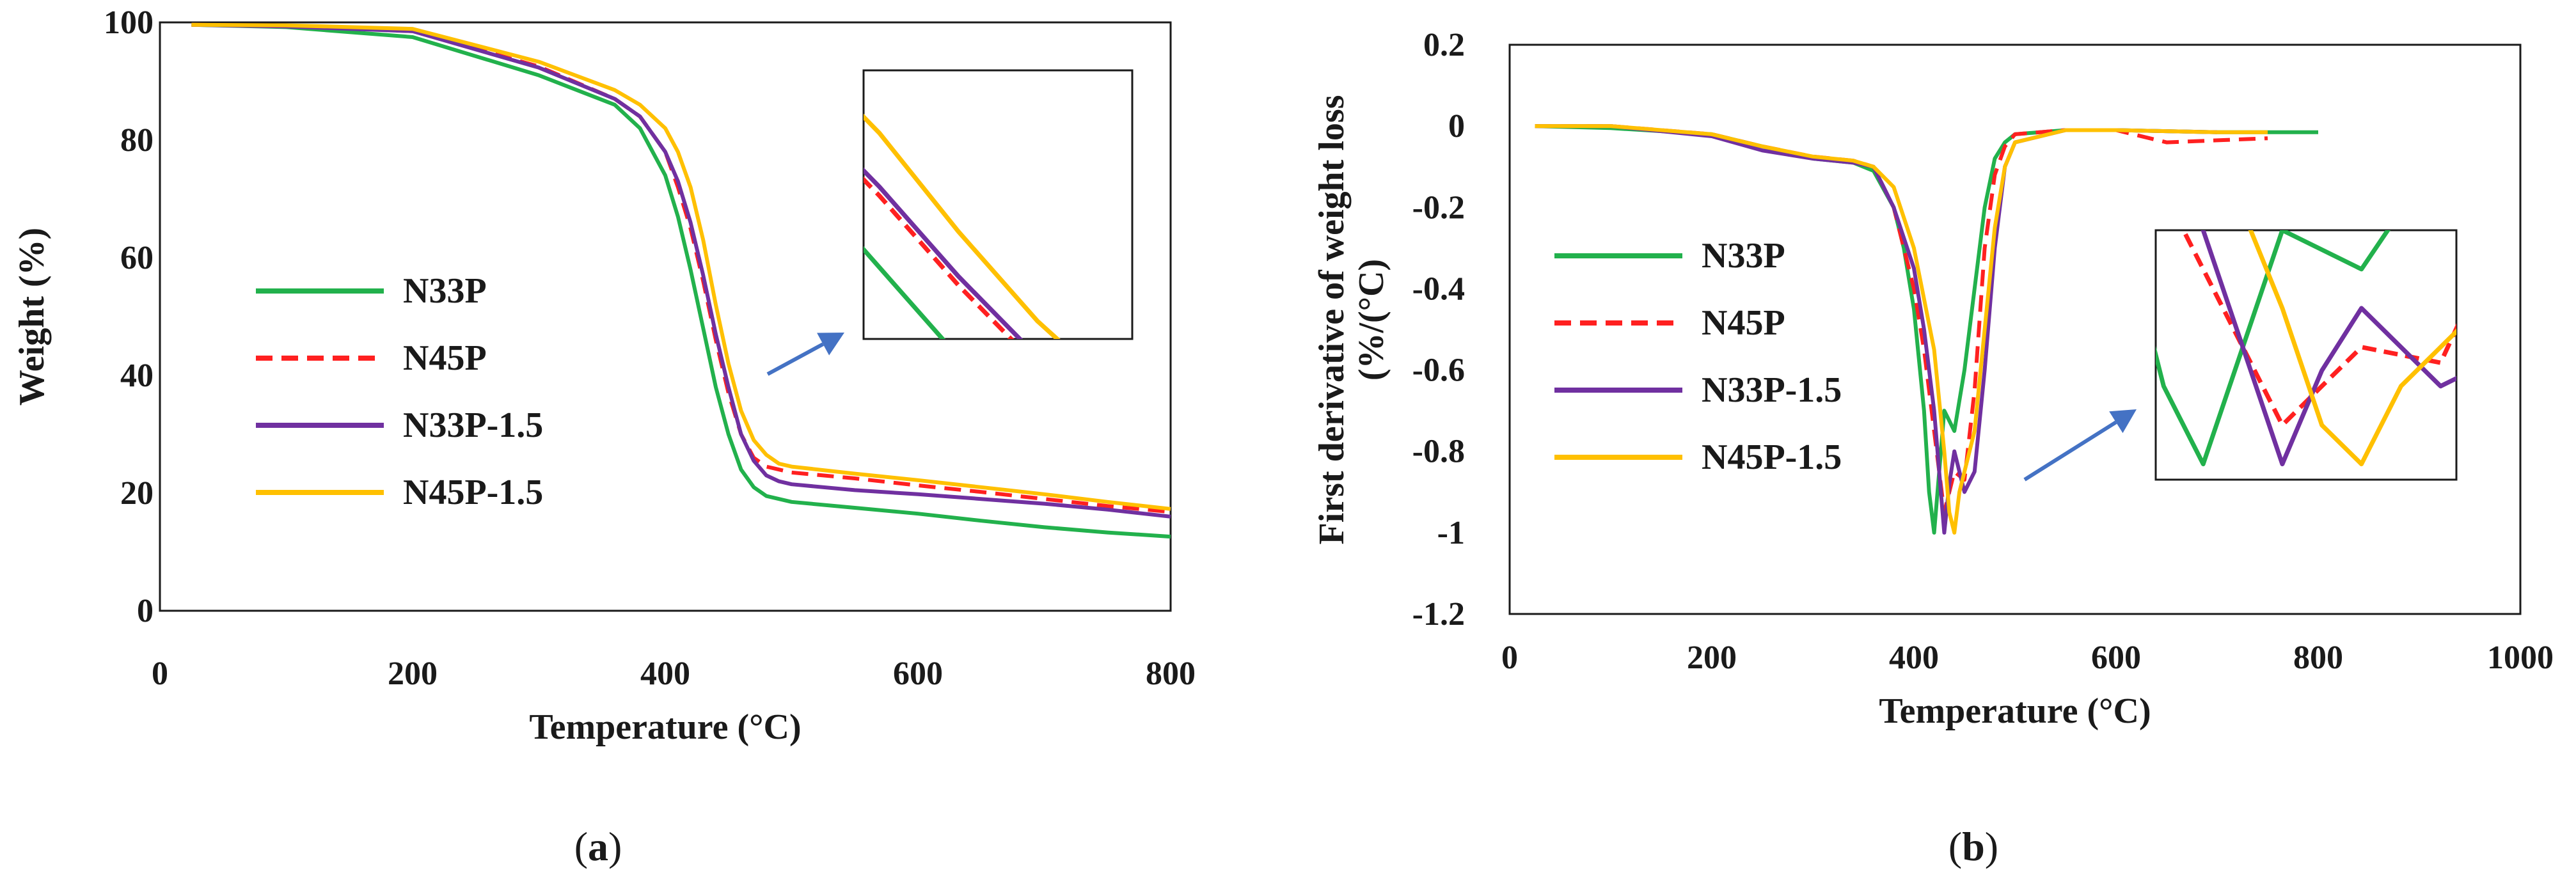 This screenshot has height=896, width=2576. What do you see at coordinates (665, 727) in the screenshot?
I see `panel-a-x-axis-label: Temperature (°C)` at bounding box center [665, 727].